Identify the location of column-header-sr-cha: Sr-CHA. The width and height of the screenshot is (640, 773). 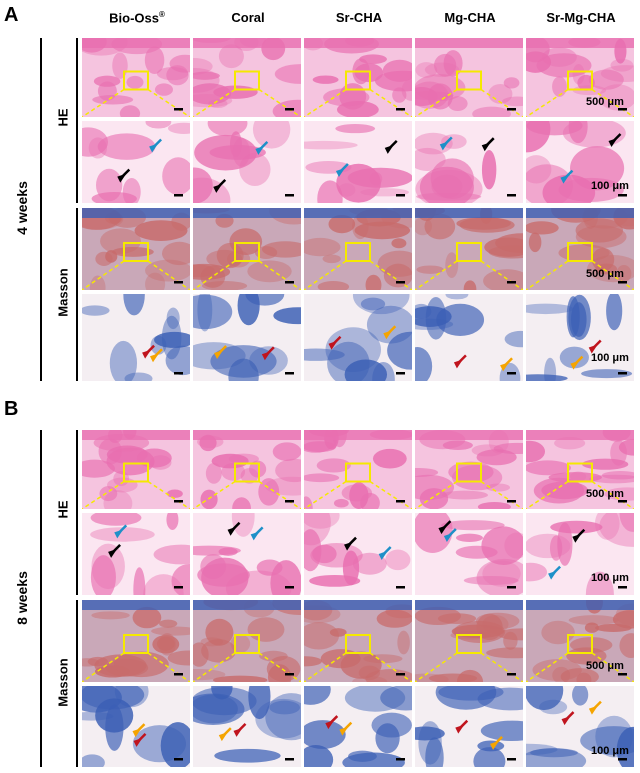
(359, 17).